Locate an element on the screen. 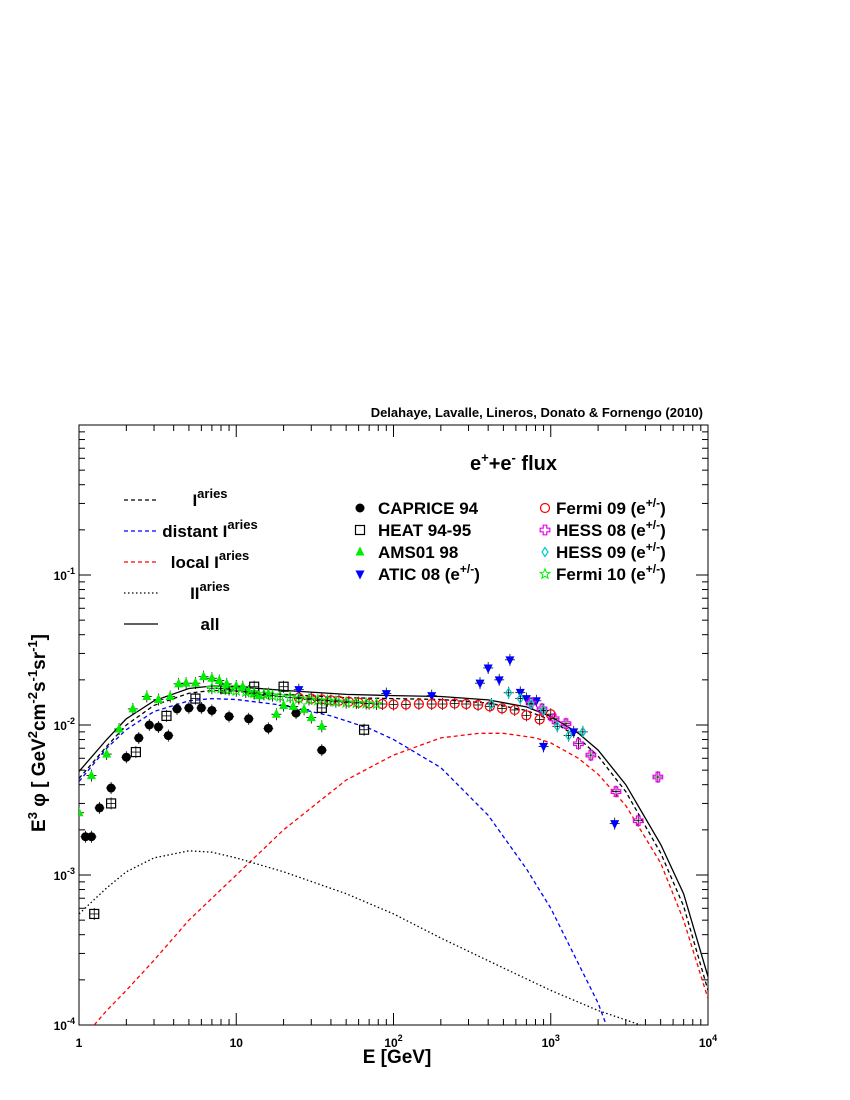 Image resolution: width=850 pixels, height=1100 pixels. x-axis-title: E [GeV] is located at coordinates (397, 1057).